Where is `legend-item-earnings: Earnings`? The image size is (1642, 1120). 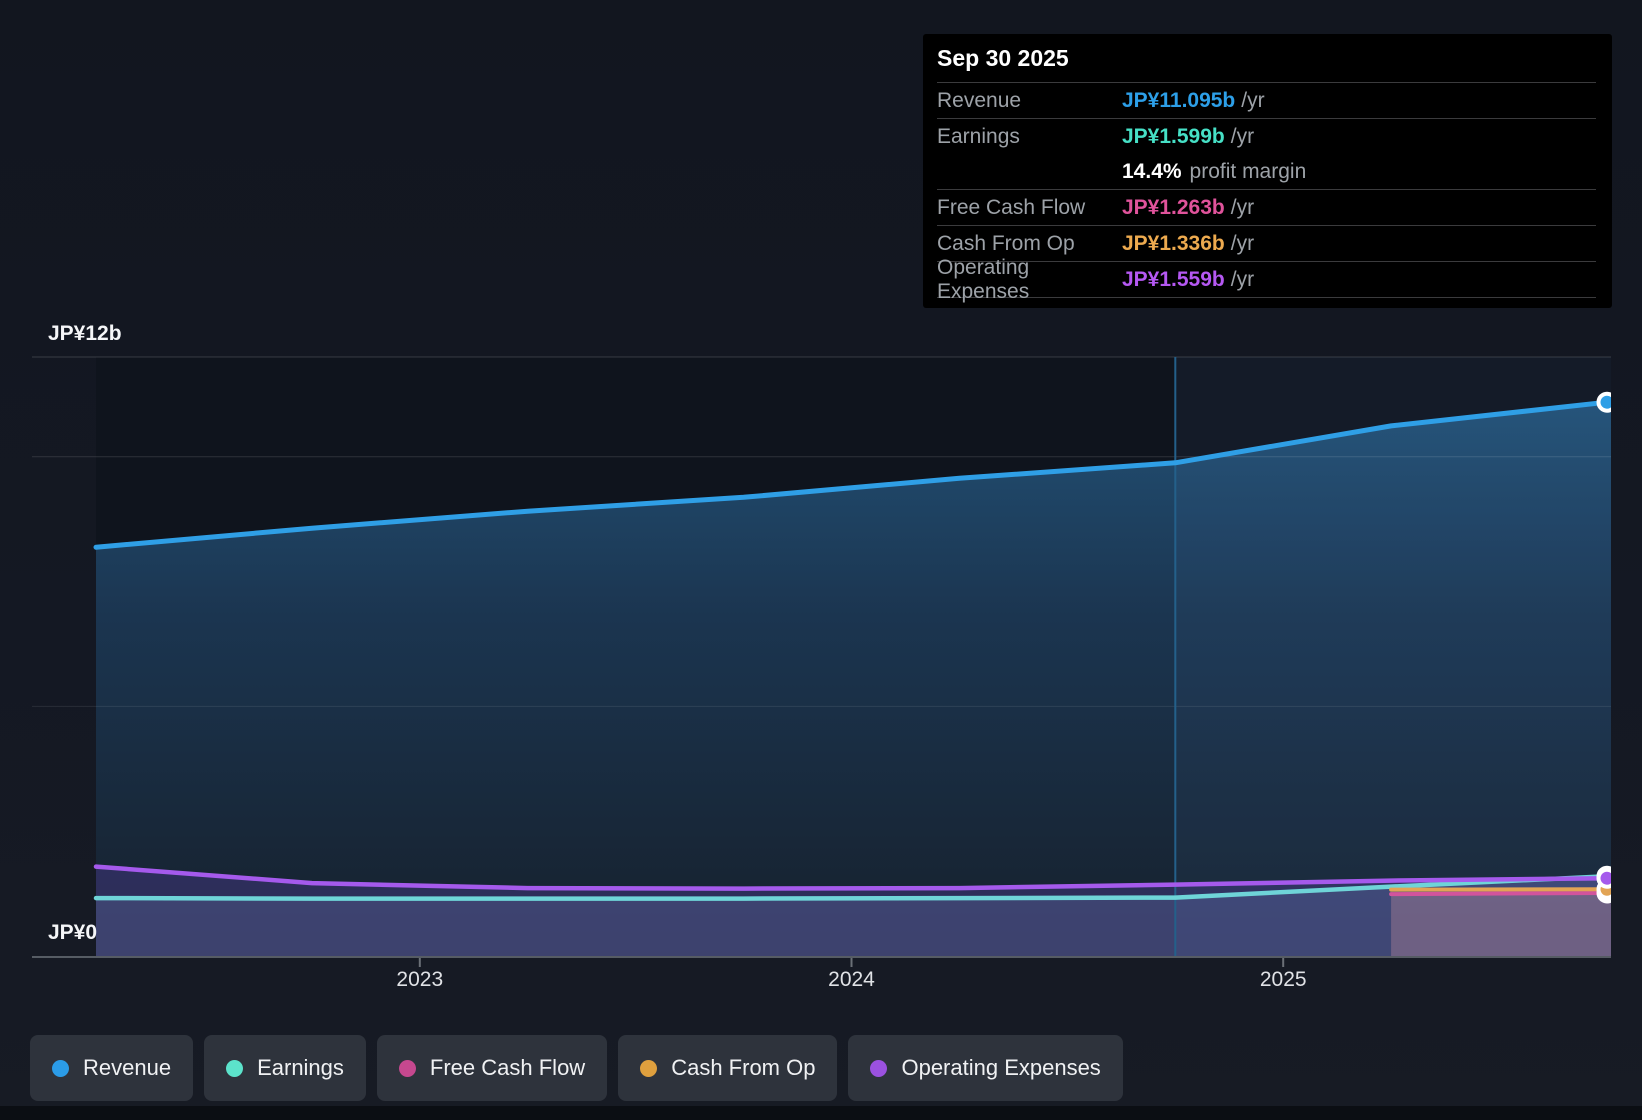 legend-item-earnings: Earnings is located at coordinates (285, 1068).